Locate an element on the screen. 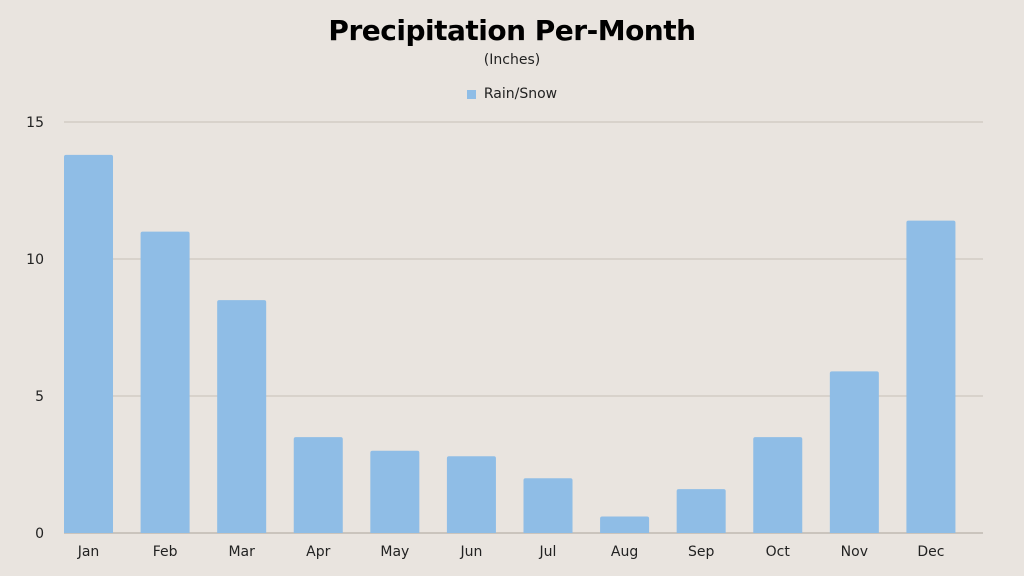 The image size is (1024, 576). bar-sep is located at coordinates (701, 511).